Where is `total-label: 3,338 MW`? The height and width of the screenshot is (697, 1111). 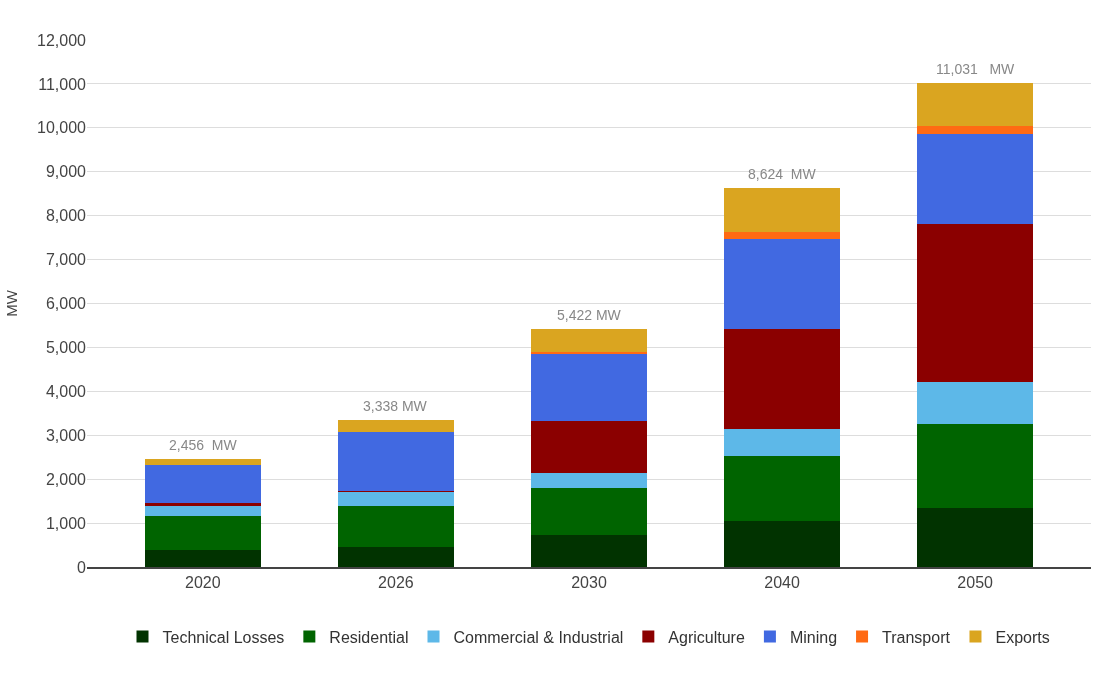
total-label: 3,338 MW is located at coordinates (395, 406).